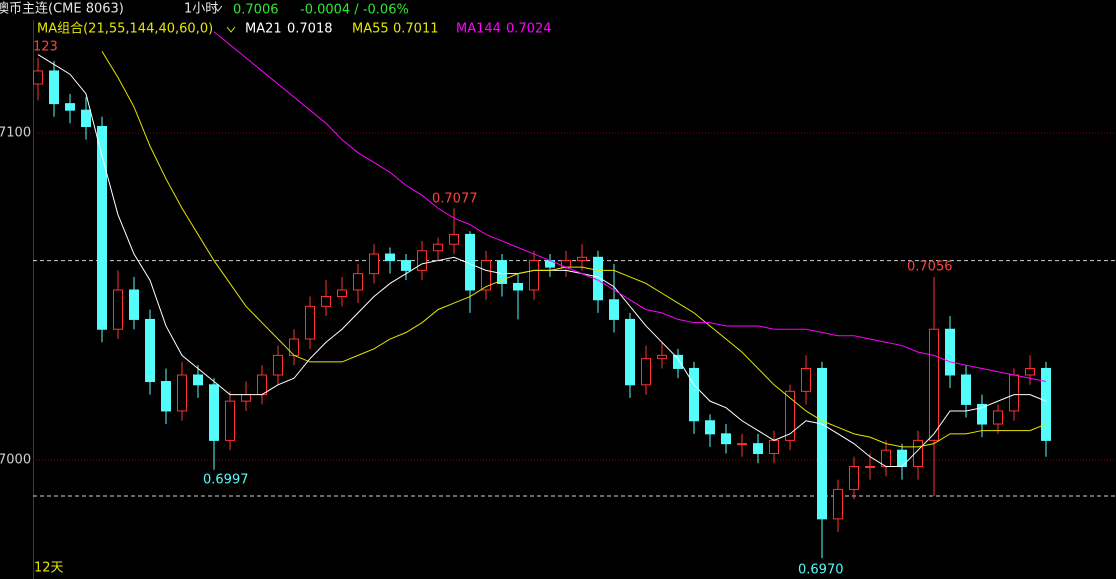 This screenshot has height=579, width=1116. I want to click on period: 1小时, so click(201, 9).